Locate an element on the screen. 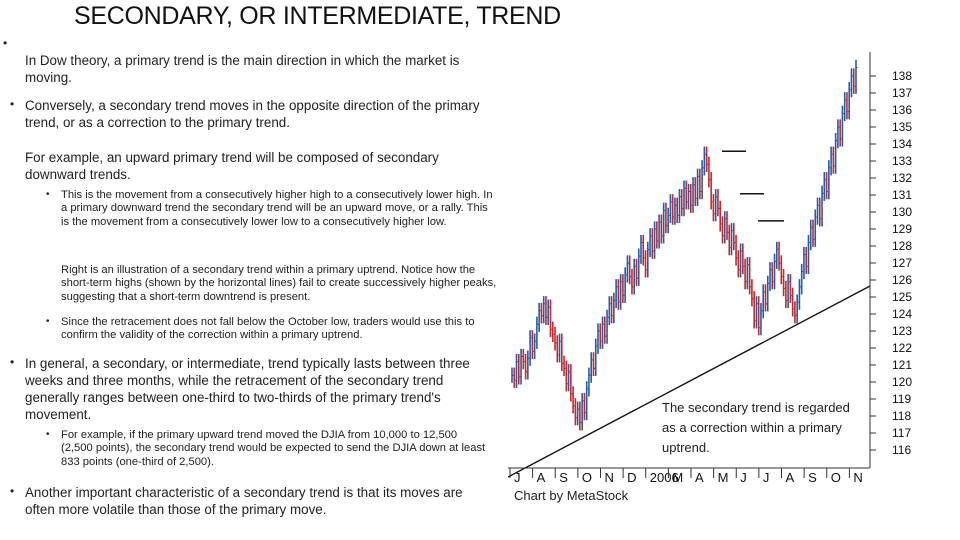  y-tick-label: 128 is located at coordinates (902, 246).